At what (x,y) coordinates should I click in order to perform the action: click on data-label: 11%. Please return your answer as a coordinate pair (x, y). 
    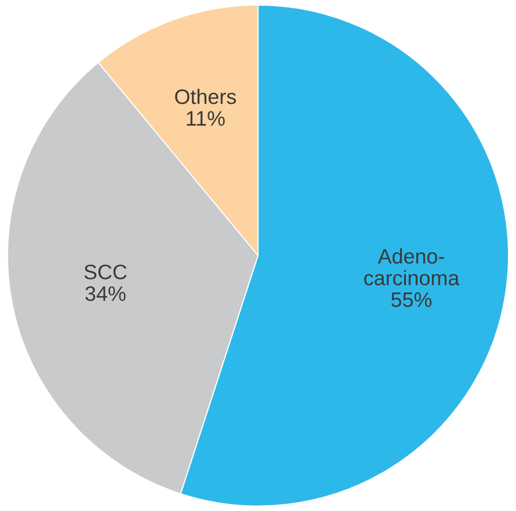
    Looking at the image, I should click on (205, 118).